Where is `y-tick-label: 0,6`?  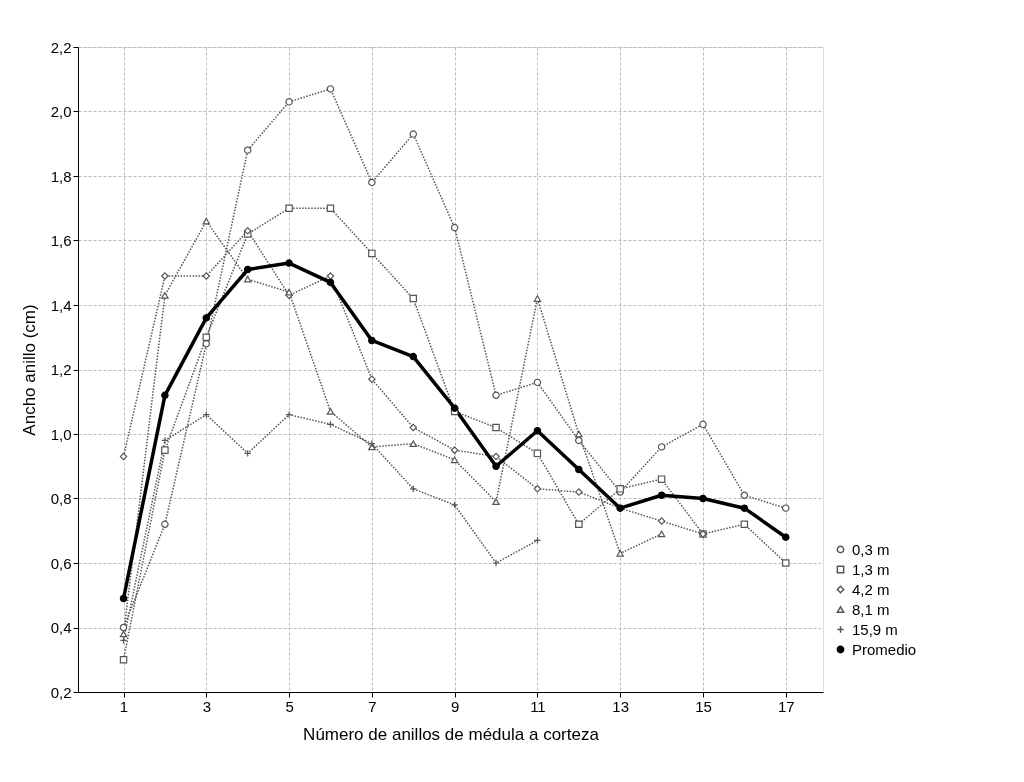
y-tick-label: 0,6 is located at coordinates (61, 563).